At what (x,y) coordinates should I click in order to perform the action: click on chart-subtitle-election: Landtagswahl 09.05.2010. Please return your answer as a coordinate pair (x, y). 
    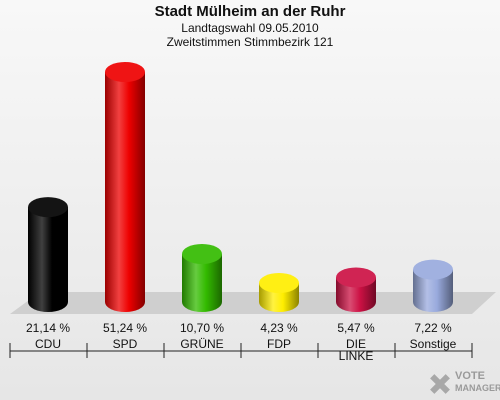
    Looking at the image, I should click on (250, 28).